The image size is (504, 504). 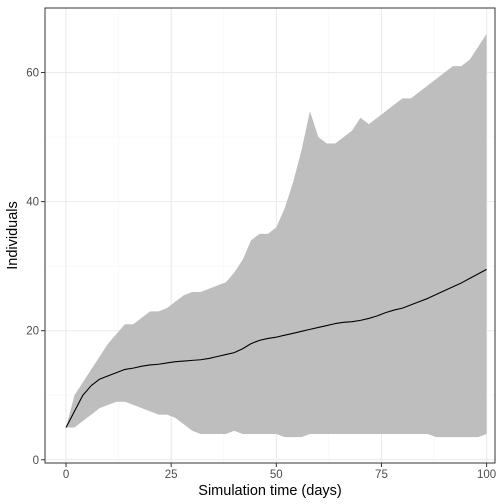 What do you see at coordinates (171, 475) in the screenshot?
I see `x-tick-label: 25` at bounding box center [171, 475].